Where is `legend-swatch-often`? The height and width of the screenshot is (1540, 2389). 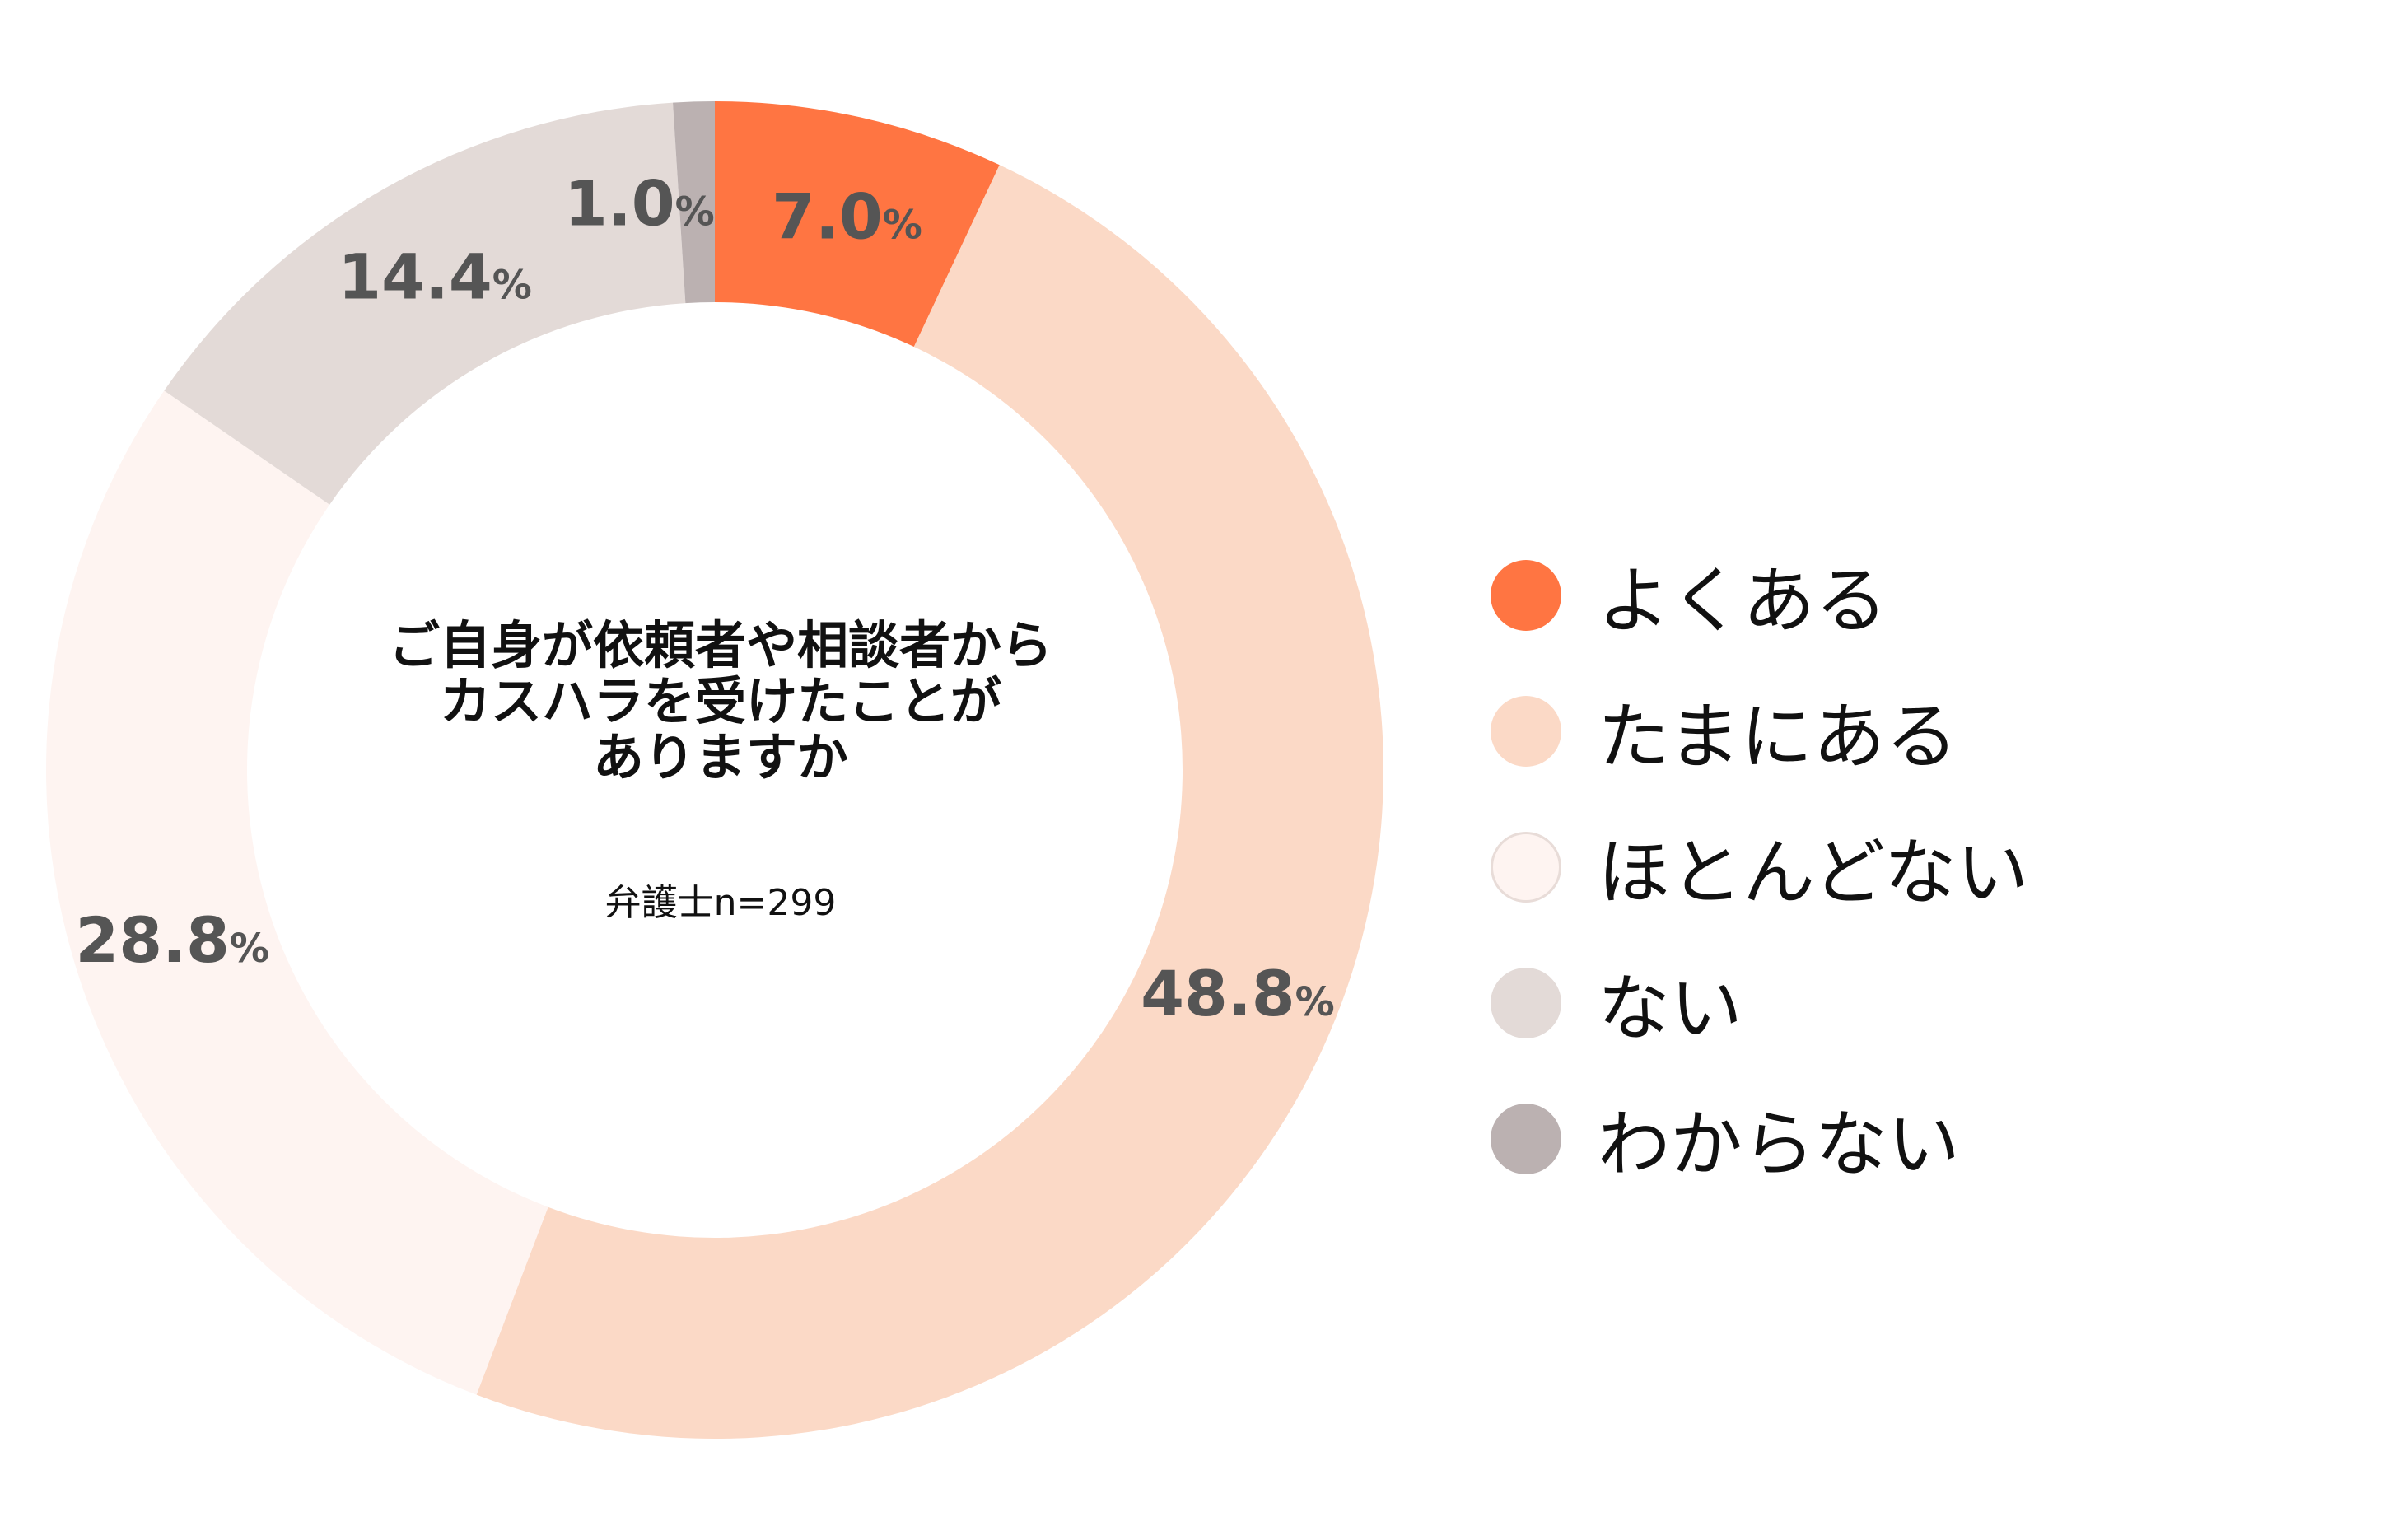
legend-swatch-often is located at coordinates (1526, 595).